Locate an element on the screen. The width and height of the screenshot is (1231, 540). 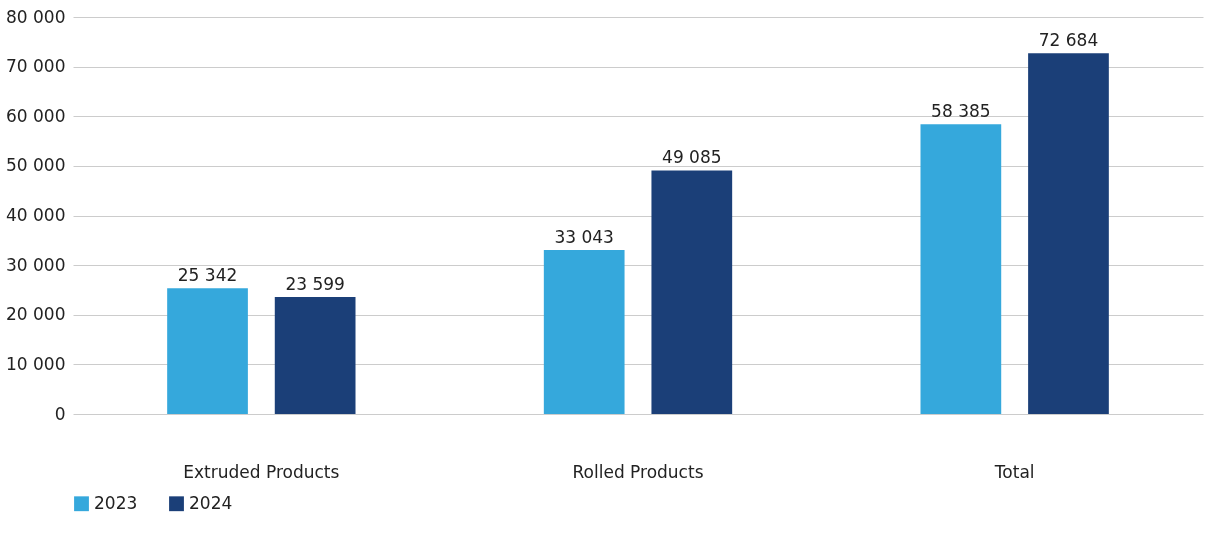
y-tick-label: 80 000 is located at coordinates (36, 16).